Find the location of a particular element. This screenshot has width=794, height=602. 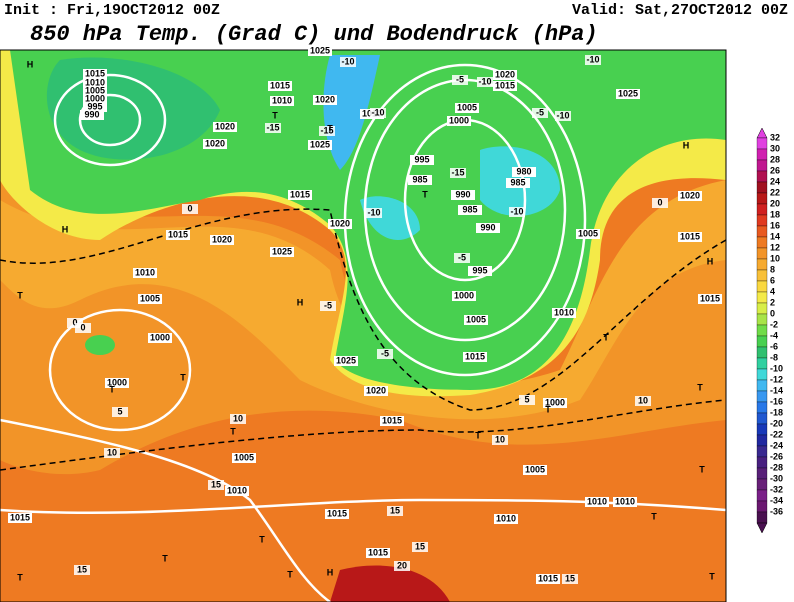

init-time: Init : Fri,19OCT2012 00Z is located at coordinates (112, 10).